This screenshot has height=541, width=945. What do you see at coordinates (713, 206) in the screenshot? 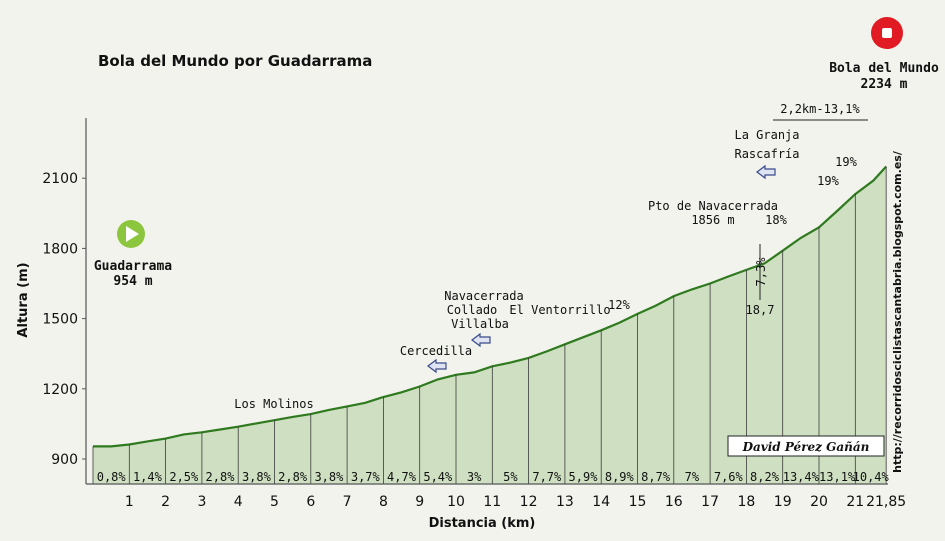
I see `annotation-pto-navacerrada: Pto de Navacerrada` at bounding box center [713, 206].